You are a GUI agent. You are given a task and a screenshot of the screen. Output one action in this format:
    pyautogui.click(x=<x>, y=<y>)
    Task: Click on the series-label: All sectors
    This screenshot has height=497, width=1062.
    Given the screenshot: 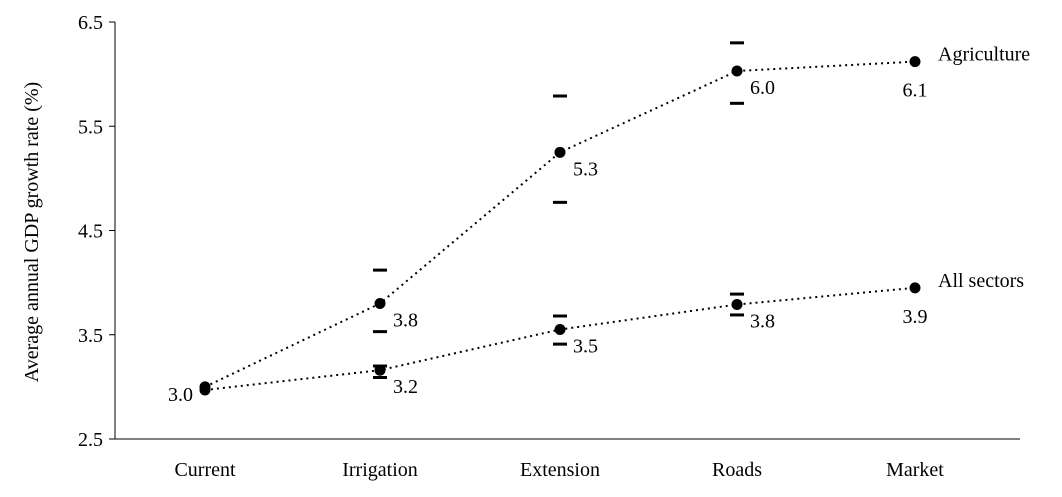 What is the action you would take?
    pyautogui.click(x=981, y=281)
    